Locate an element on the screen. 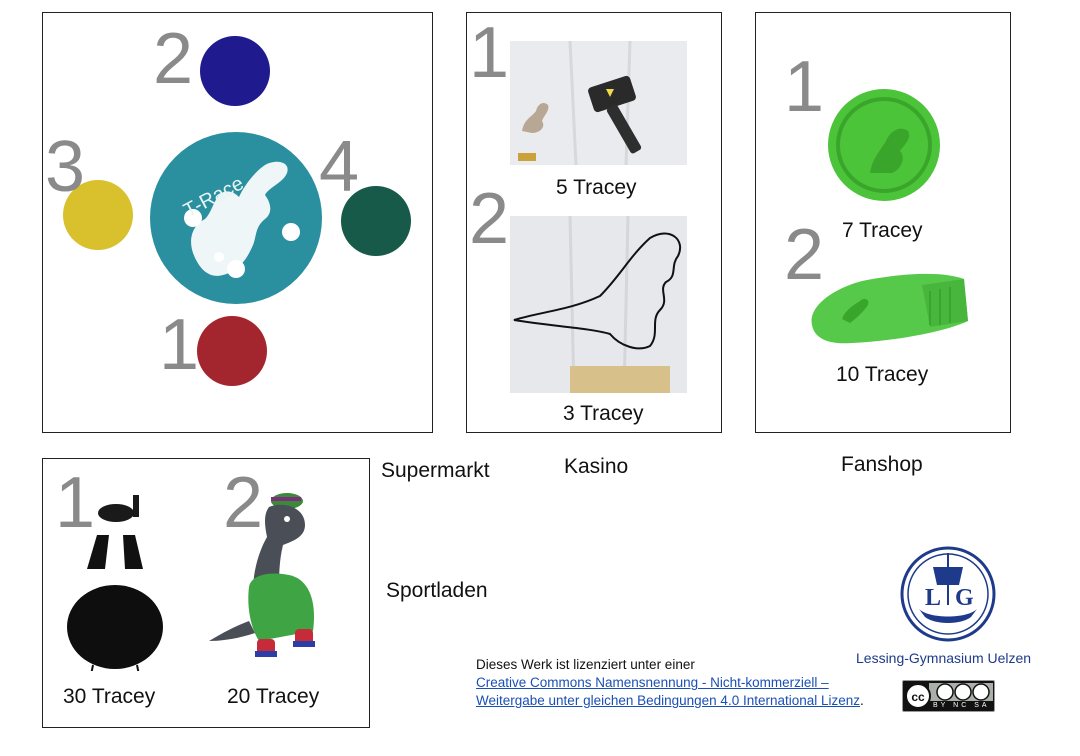  item-3-yellow-dot is located at coordinates (98, 215).